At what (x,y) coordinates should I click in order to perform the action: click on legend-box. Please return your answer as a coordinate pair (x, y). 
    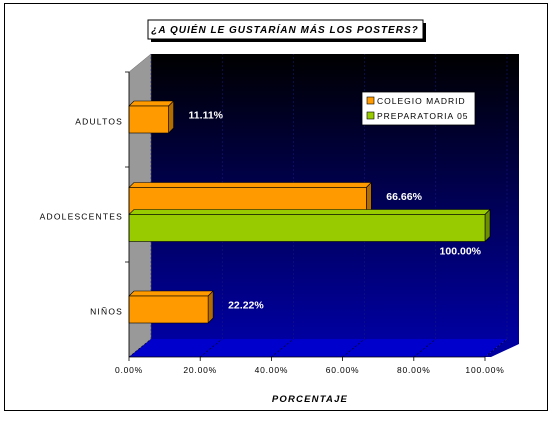
    Looking at the image, I should click on (418, 108).